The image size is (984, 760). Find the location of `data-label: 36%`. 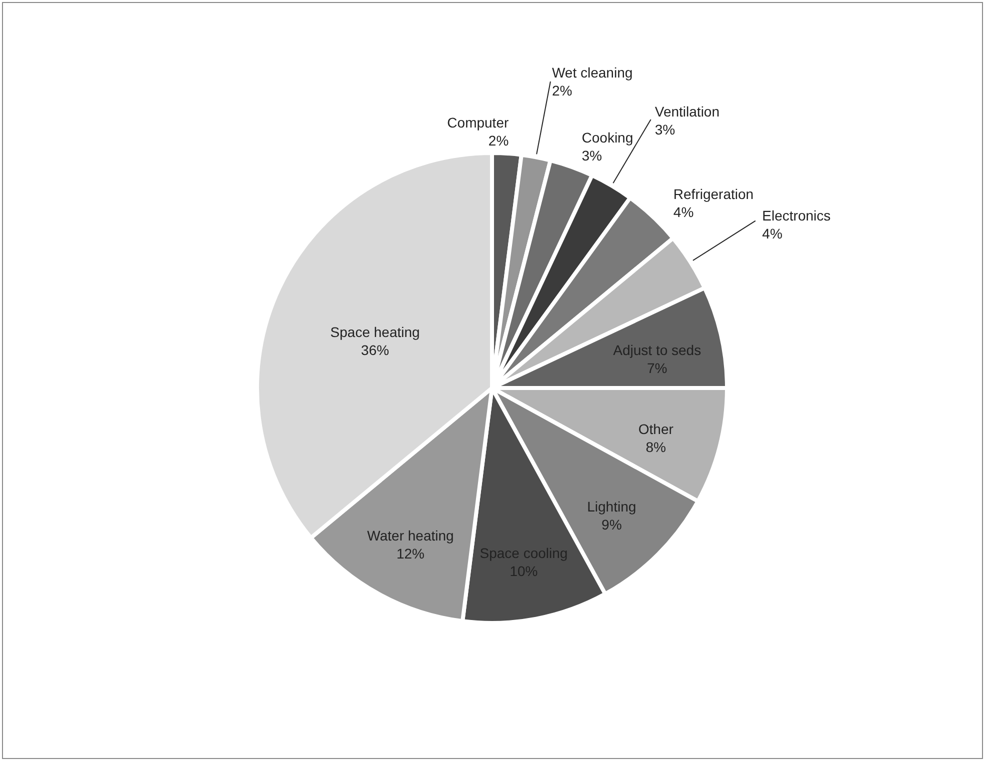

data-label: 36% is located at coordinates (375, 350).